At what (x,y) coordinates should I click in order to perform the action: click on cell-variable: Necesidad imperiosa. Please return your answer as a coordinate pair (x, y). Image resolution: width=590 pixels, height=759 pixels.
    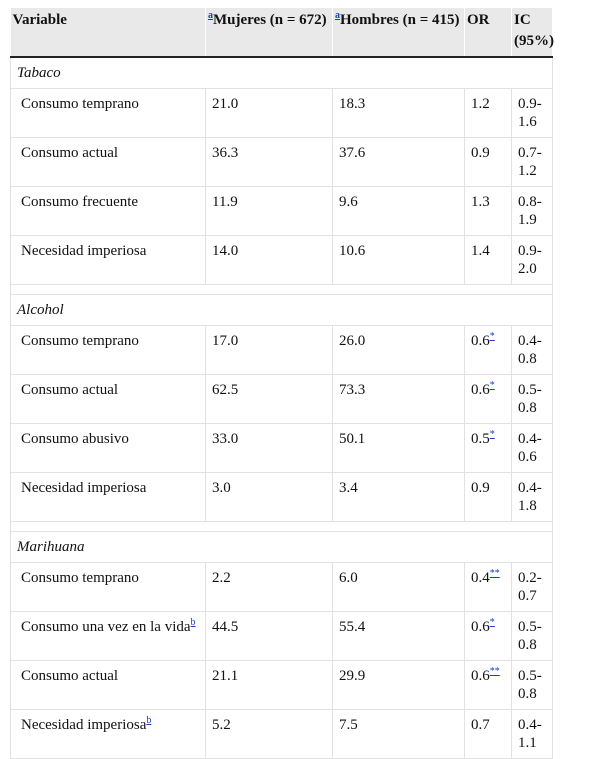
    Looking at the image, I should click on (108, 260).